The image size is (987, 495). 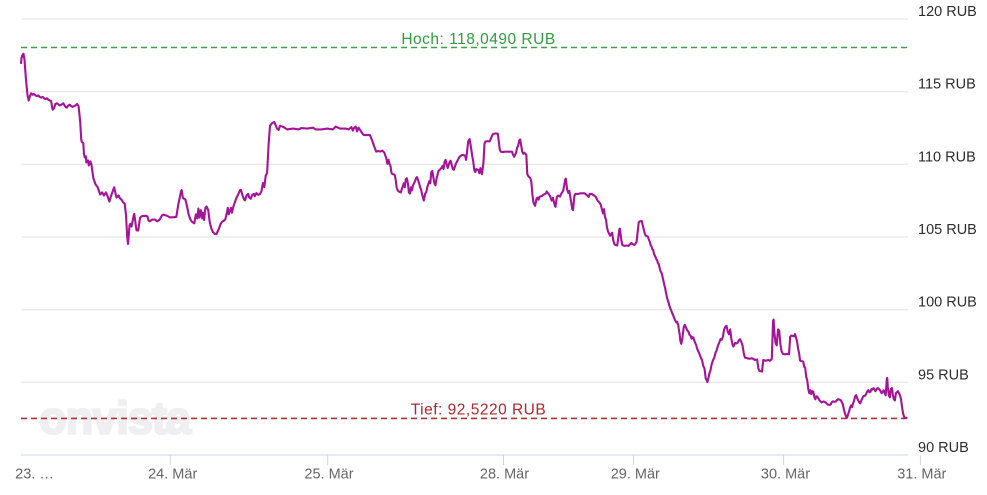 I want to click on svg-text: 28. Mär, so click(x=504, y=475).